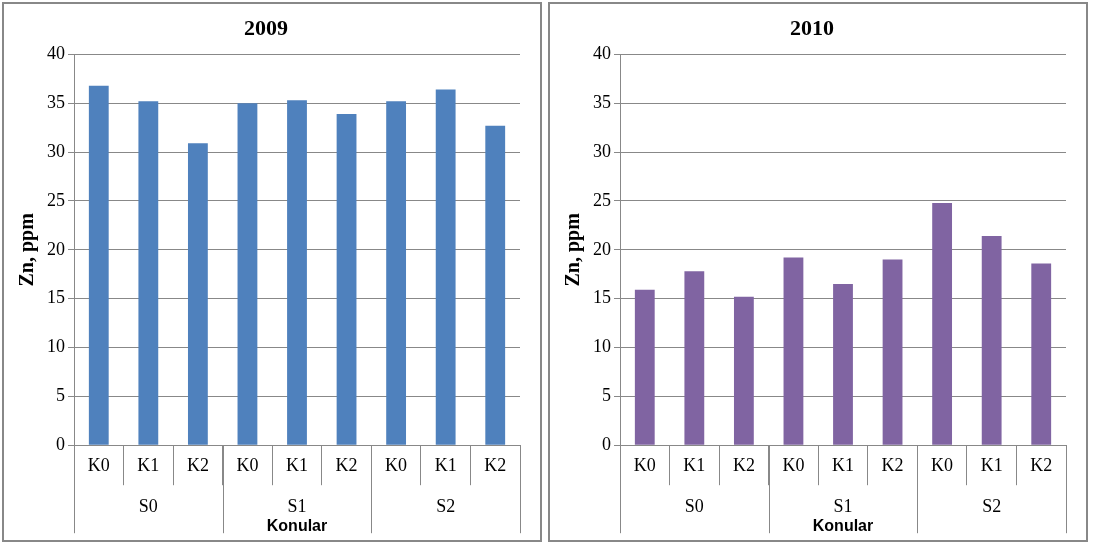  I want to click on chart-title: 2010, so click(812, 27).